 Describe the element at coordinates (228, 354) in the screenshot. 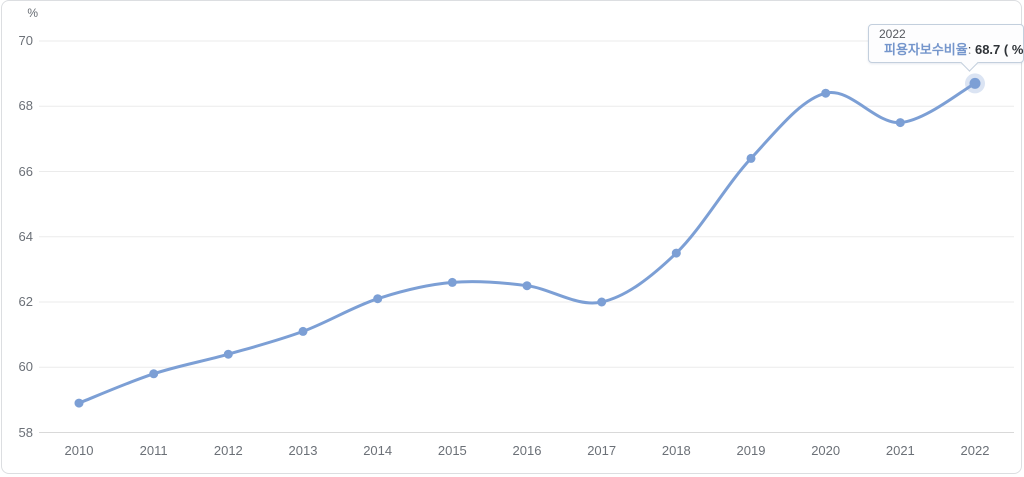

I see `data-point-2012` at that location.